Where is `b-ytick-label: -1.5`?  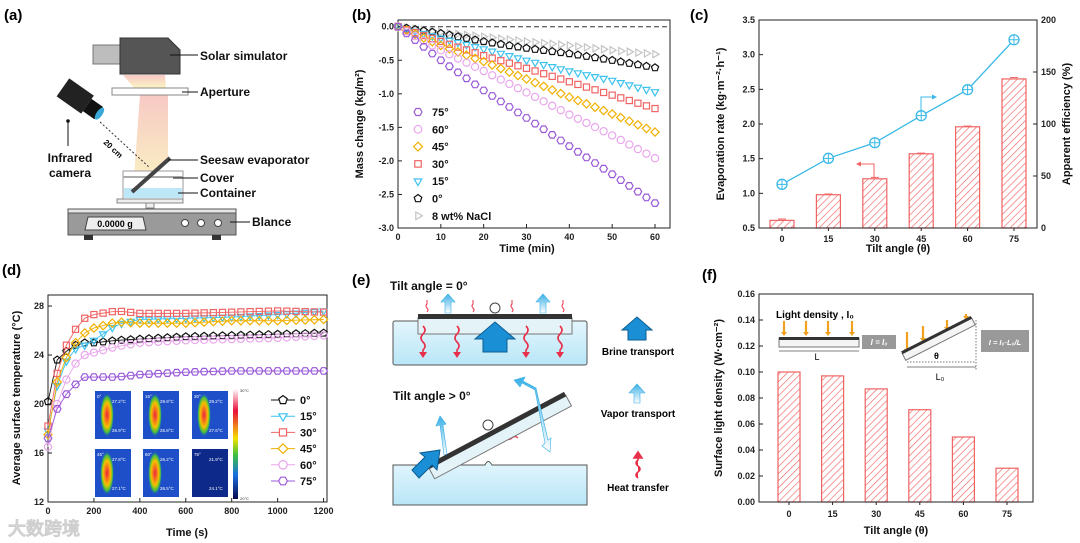 b-ytick-label: -1.5 is located at coordinates (386, 127).